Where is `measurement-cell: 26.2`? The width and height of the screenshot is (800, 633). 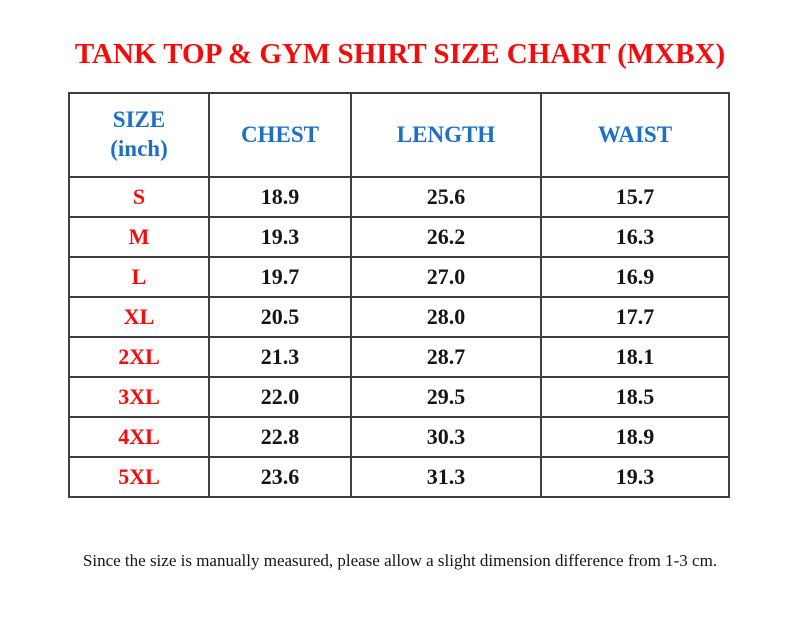 measurement-cell: 26.2 is located at coordinates (446, 237).